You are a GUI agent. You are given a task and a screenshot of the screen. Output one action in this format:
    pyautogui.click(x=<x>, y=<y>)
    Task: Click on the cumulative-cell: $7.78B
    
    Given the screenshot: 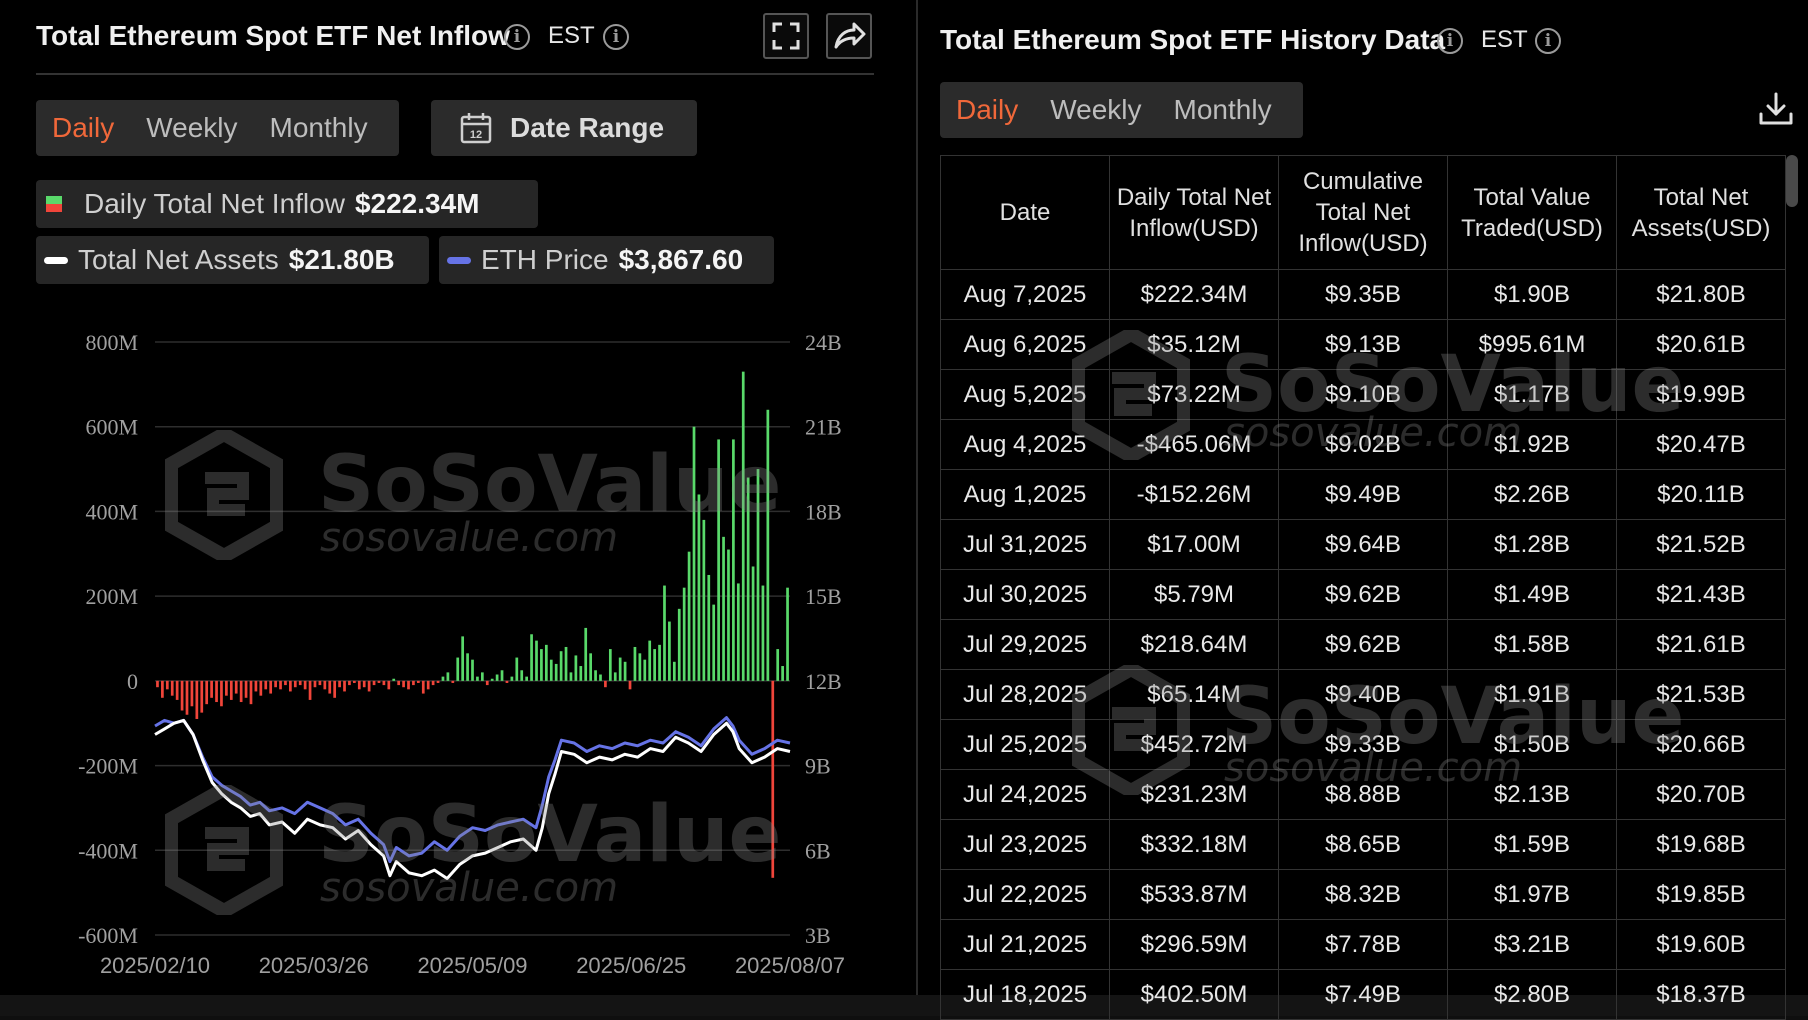 What is the action you would take?
    pyautogui.click(x=1363, y=944)
    